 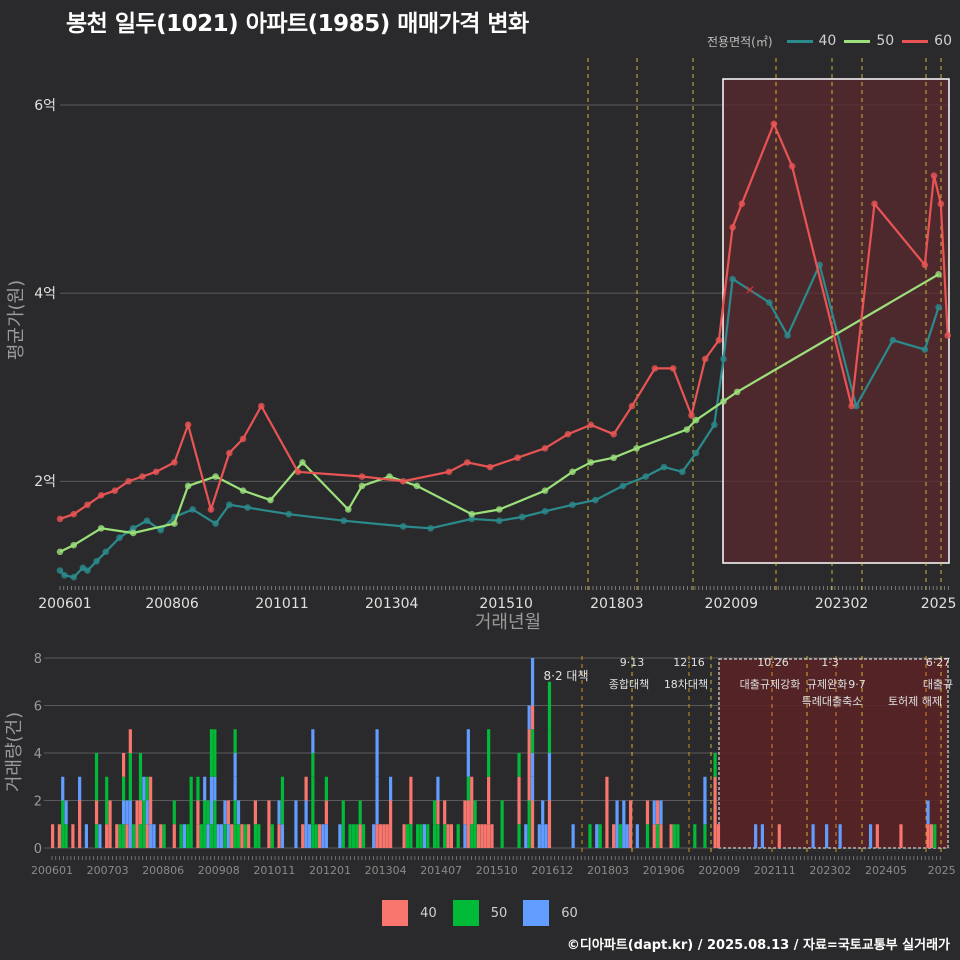 What do you see at coordinates (45, 106) in the screenshot?
I see `y-tick-label-main: 6억` at bounding box center [45, 106].